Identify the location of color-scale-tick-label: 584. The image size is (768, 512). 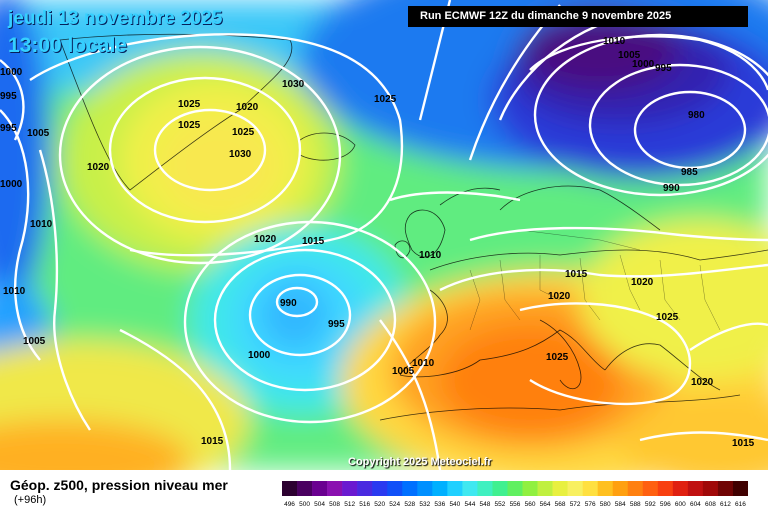
(620, 504).